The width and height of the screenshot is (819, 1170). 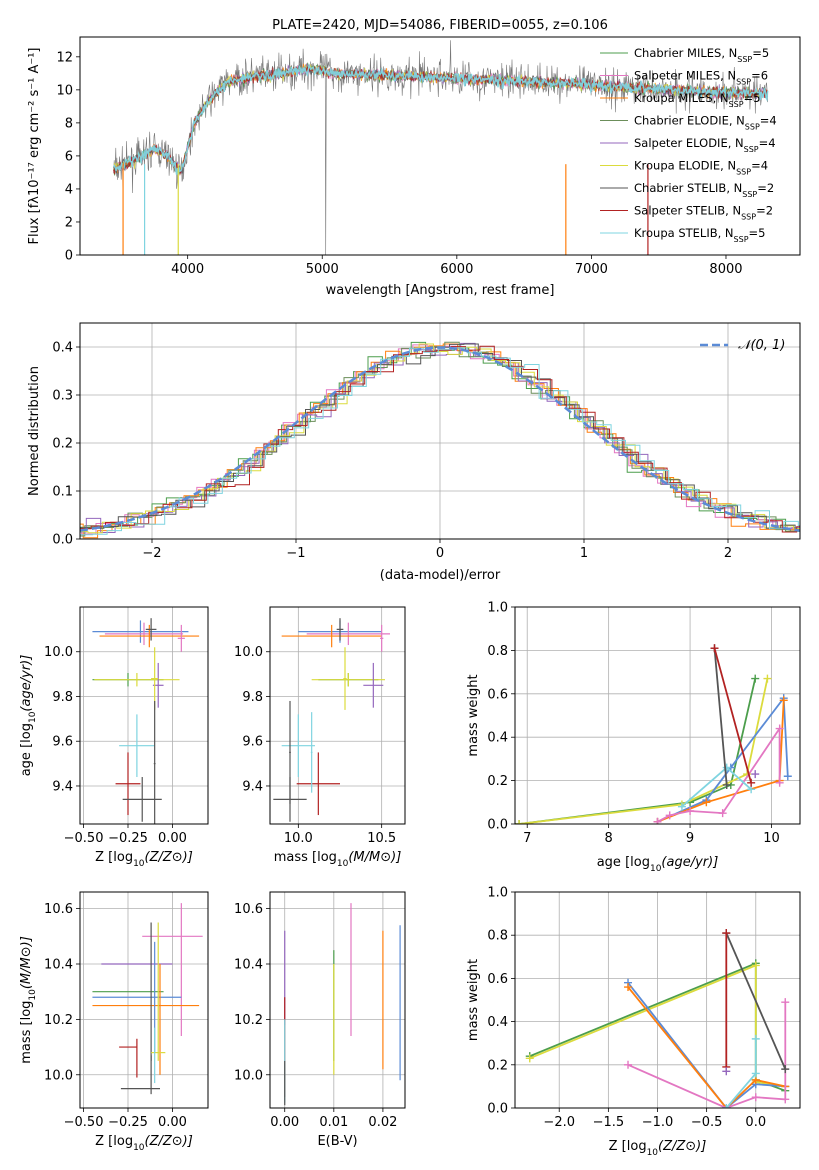 What do you see at coordinates (725, 269) in the screenshot?
I see `x-tick-label: 8000` at bounding box center [725, 269].